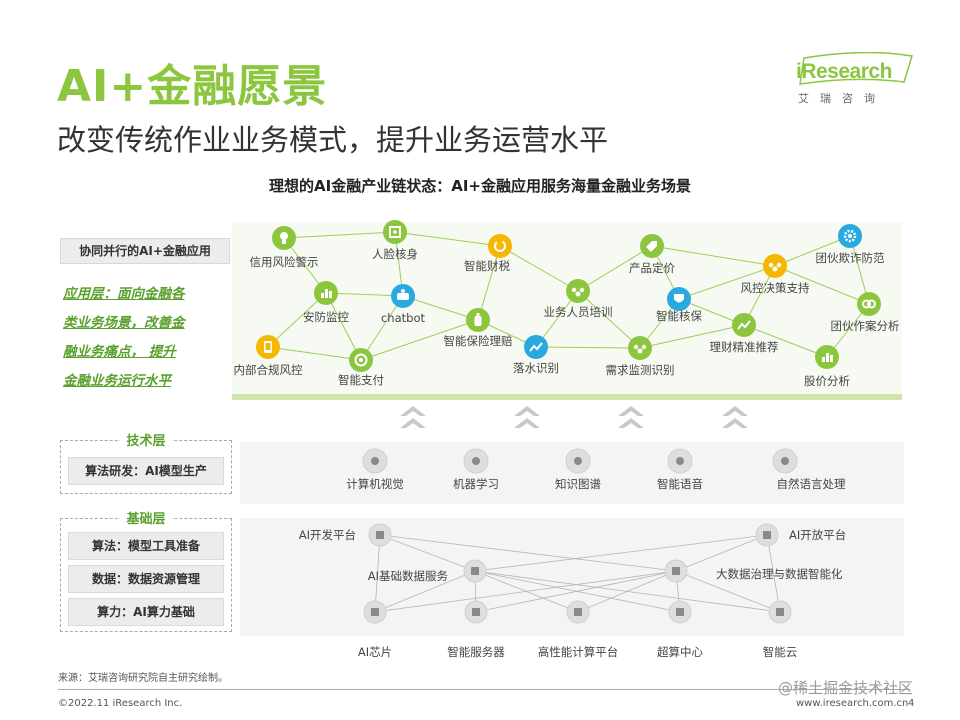 The width and height of the screenshot is (960, 720). I want to click on app-node-label: 信用风险警示, so click(284, 262).